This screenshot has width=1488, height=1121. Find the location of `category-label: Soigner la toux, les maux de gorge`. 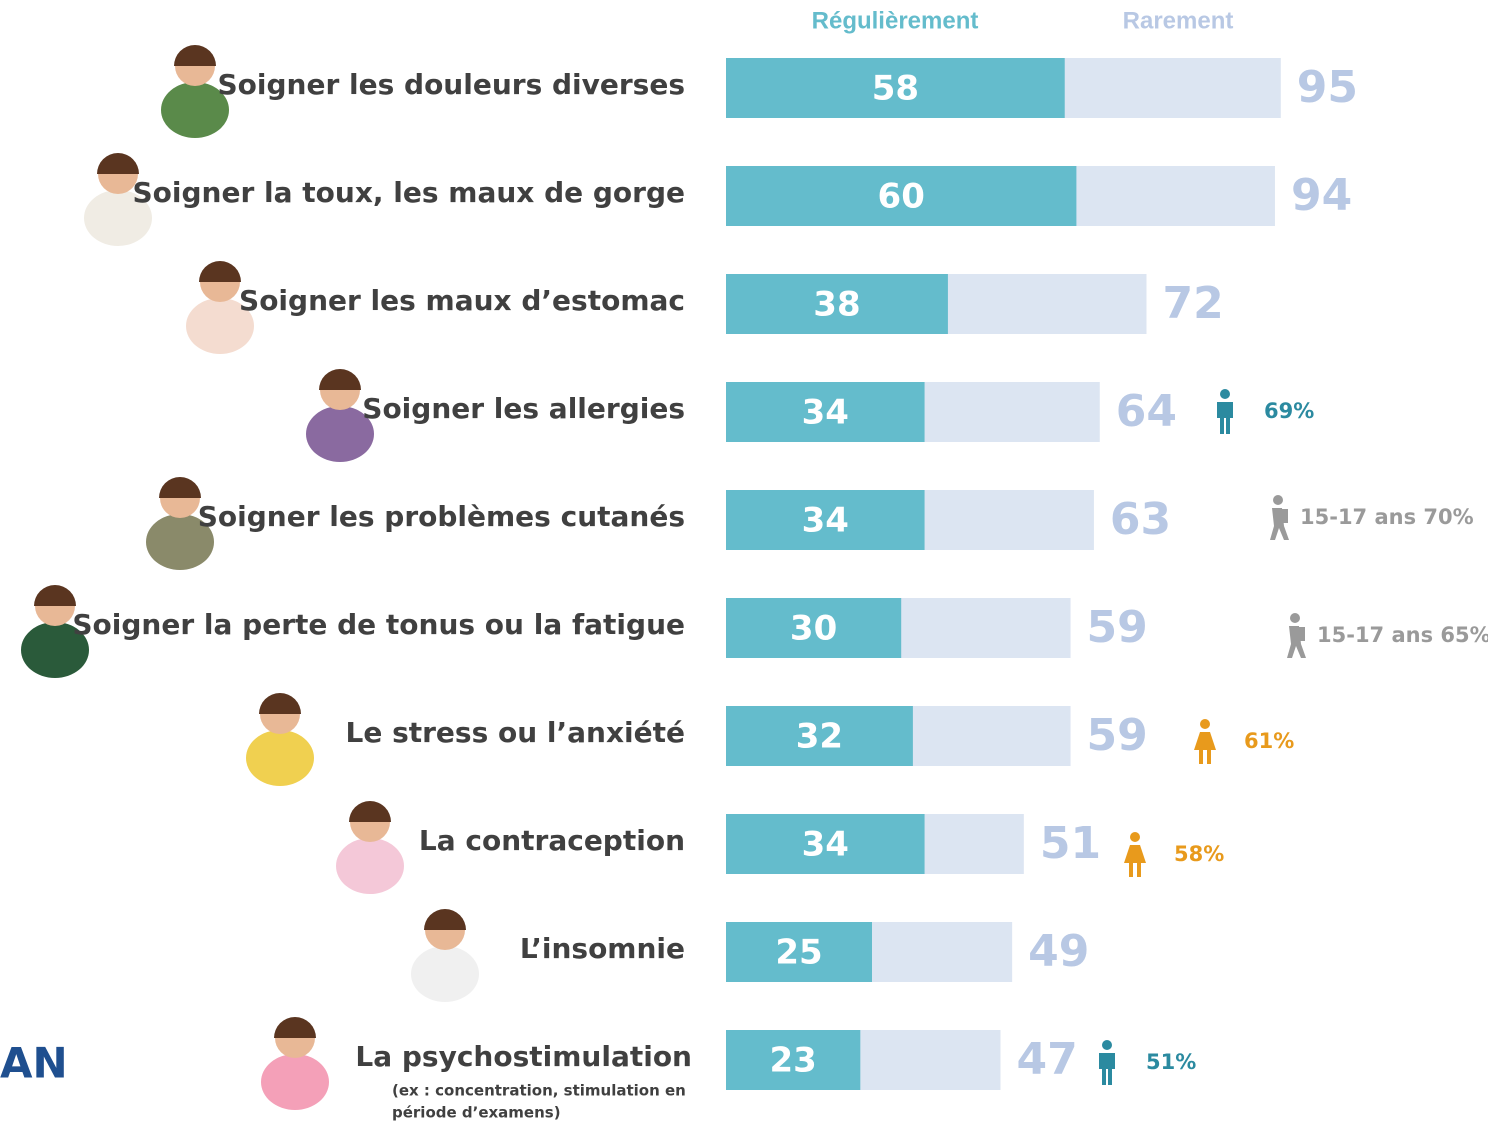

category-label: Soigner la toux, les maux de gorge is located at coordinates (409, 192).